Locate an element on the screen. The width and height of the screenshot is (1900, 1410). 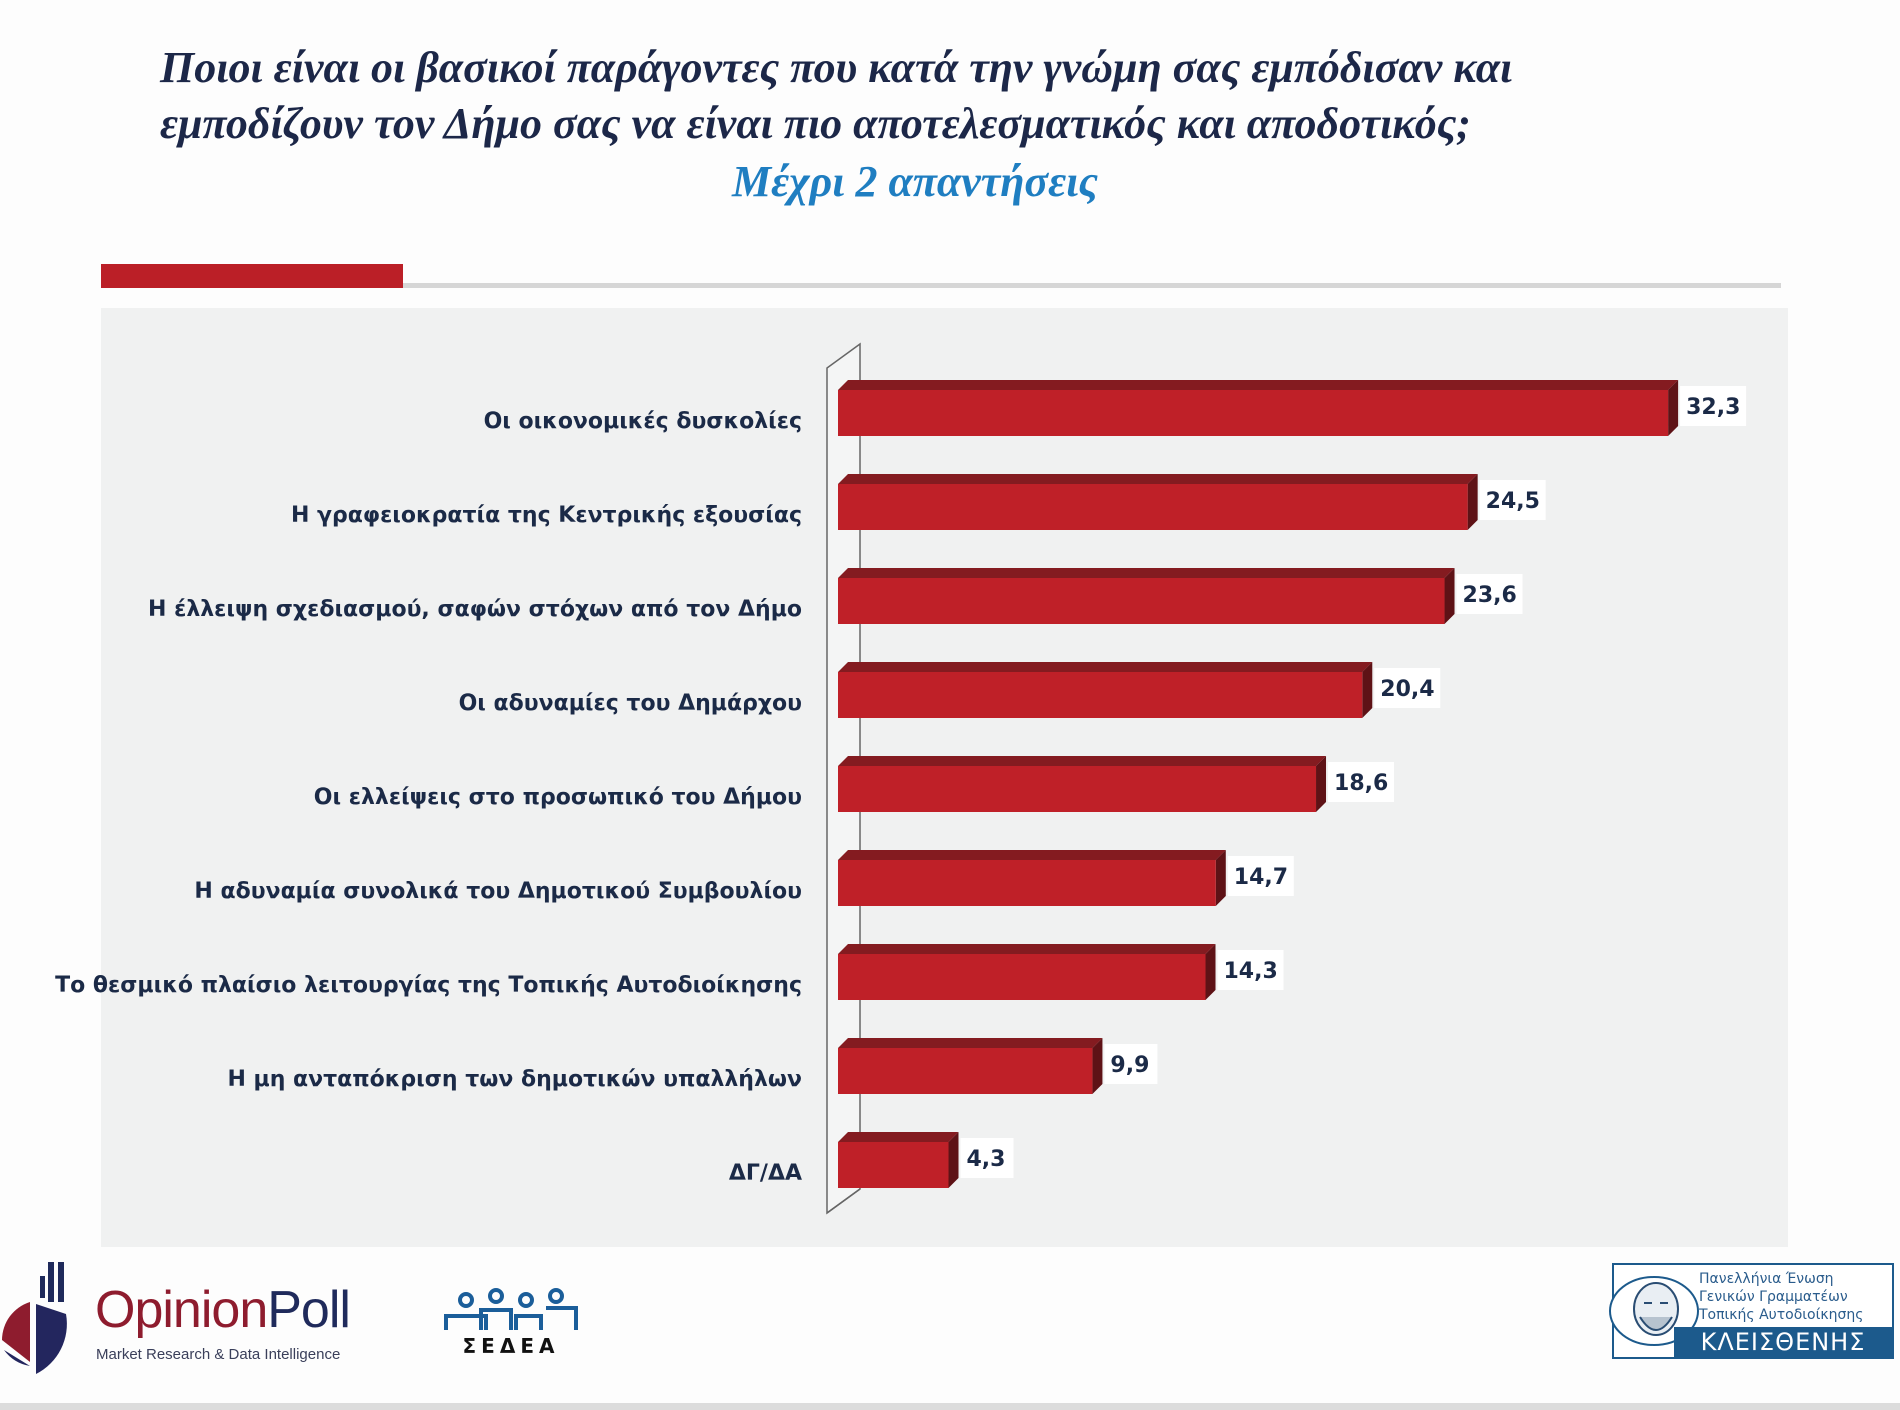
footer-strip is located at coordinates (950, 1406).